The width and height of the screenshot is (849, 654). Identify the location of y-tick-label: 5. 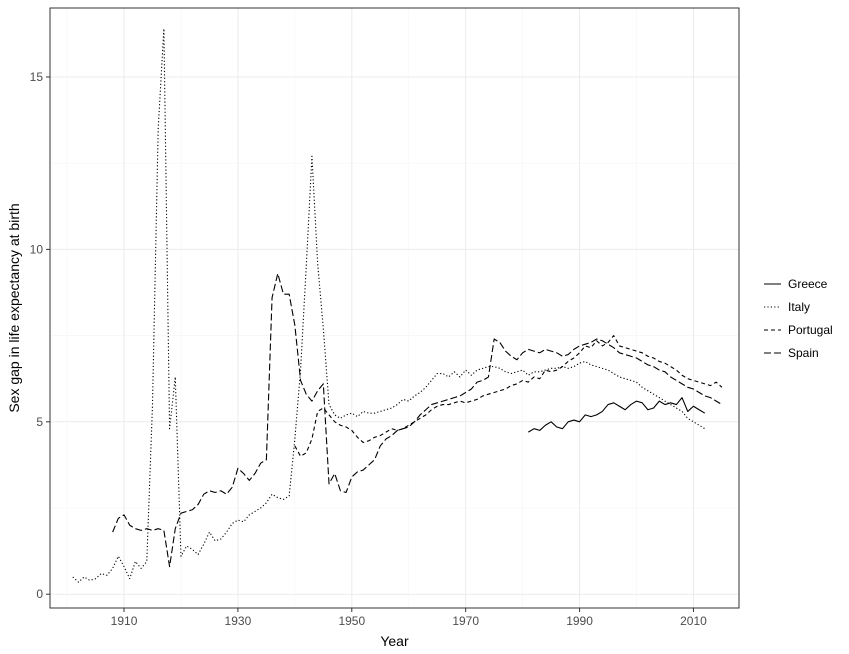
(39, 422).